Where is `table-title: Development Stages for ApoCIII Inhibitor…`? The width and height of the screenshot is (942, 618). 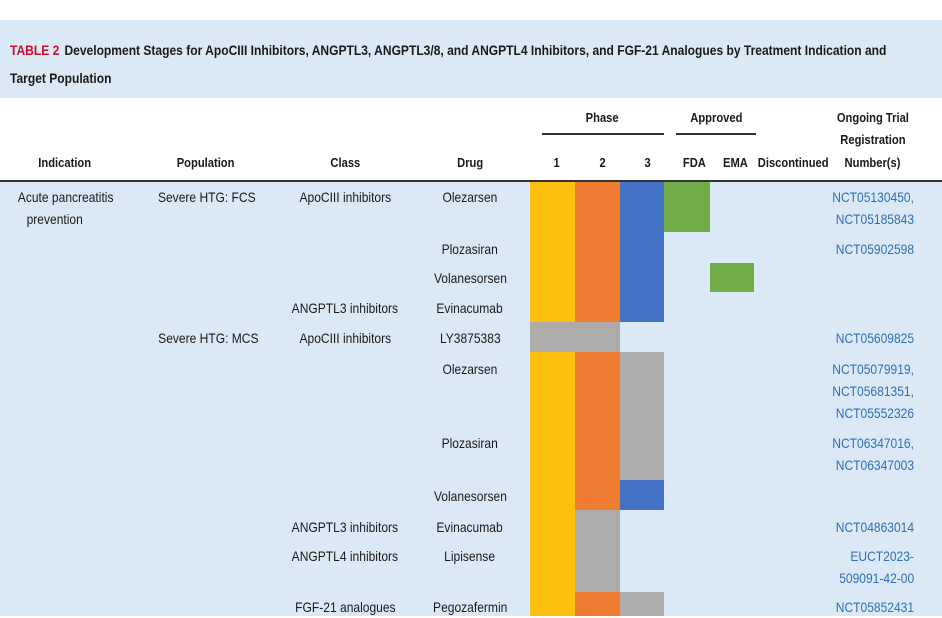
table-title: Development Stages for ApoCIII Inhibitor… is located at coordinates (448, 64).